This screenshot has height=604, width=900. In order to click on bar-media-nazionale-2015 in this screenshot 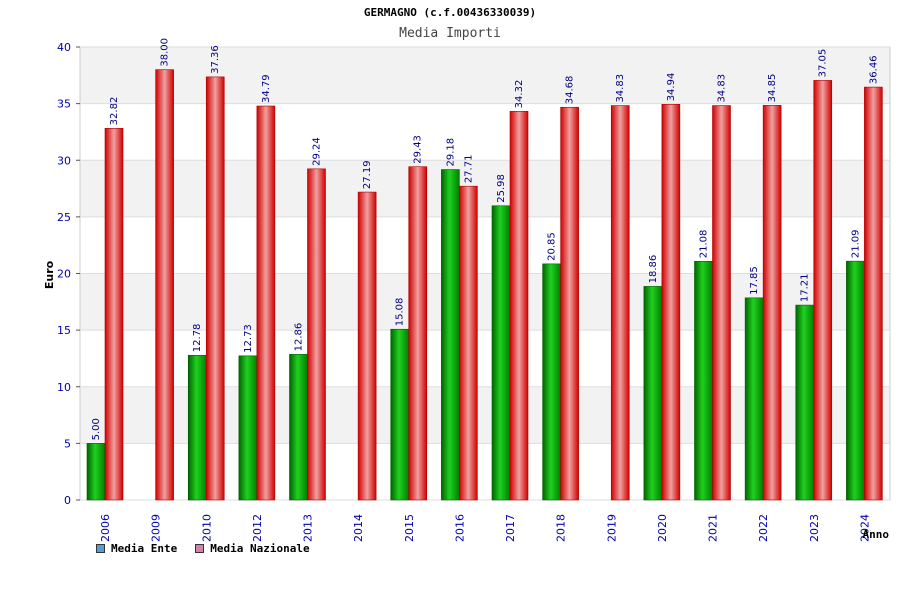, I will do `click(418, 333)`.